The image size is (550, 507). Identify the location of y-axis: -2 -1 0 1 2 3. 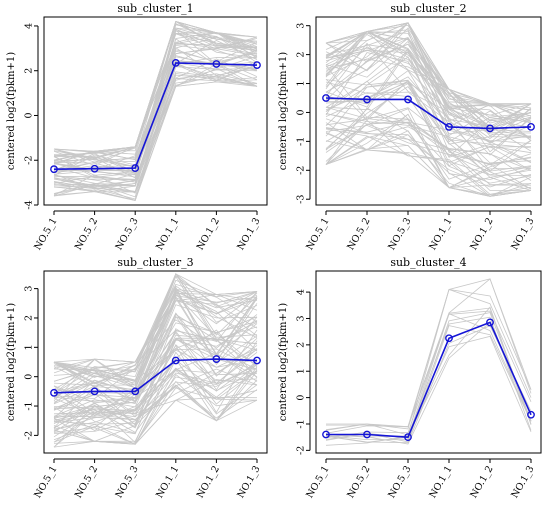
(31, 363).